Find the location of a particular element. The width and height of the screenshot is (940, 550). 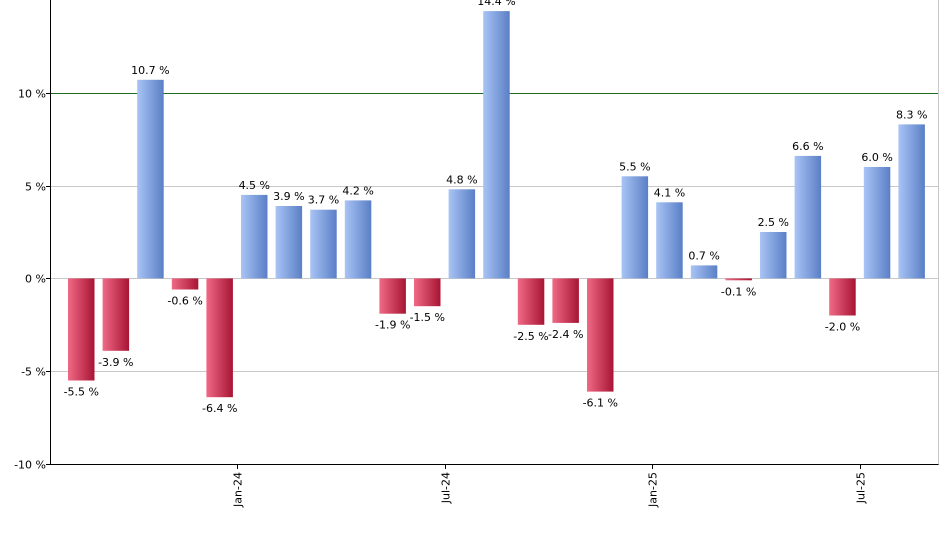

data-label: -2.5 % is located at coordinates (530, 336).